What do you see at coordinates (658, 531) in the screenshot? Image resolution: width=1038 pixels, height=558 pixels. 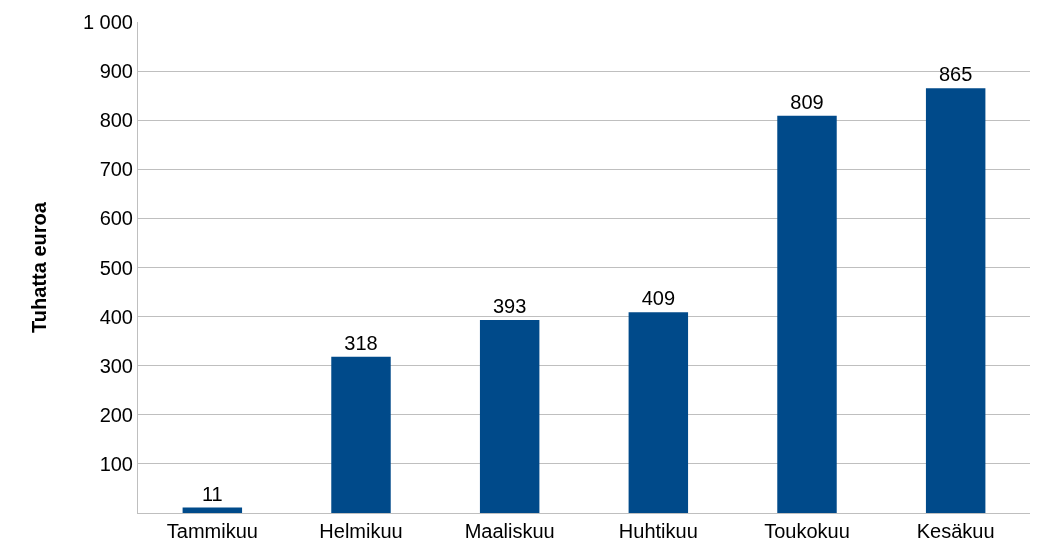 I see `x-tick-label: Huhtikuu` at bounding box center [658, 531].